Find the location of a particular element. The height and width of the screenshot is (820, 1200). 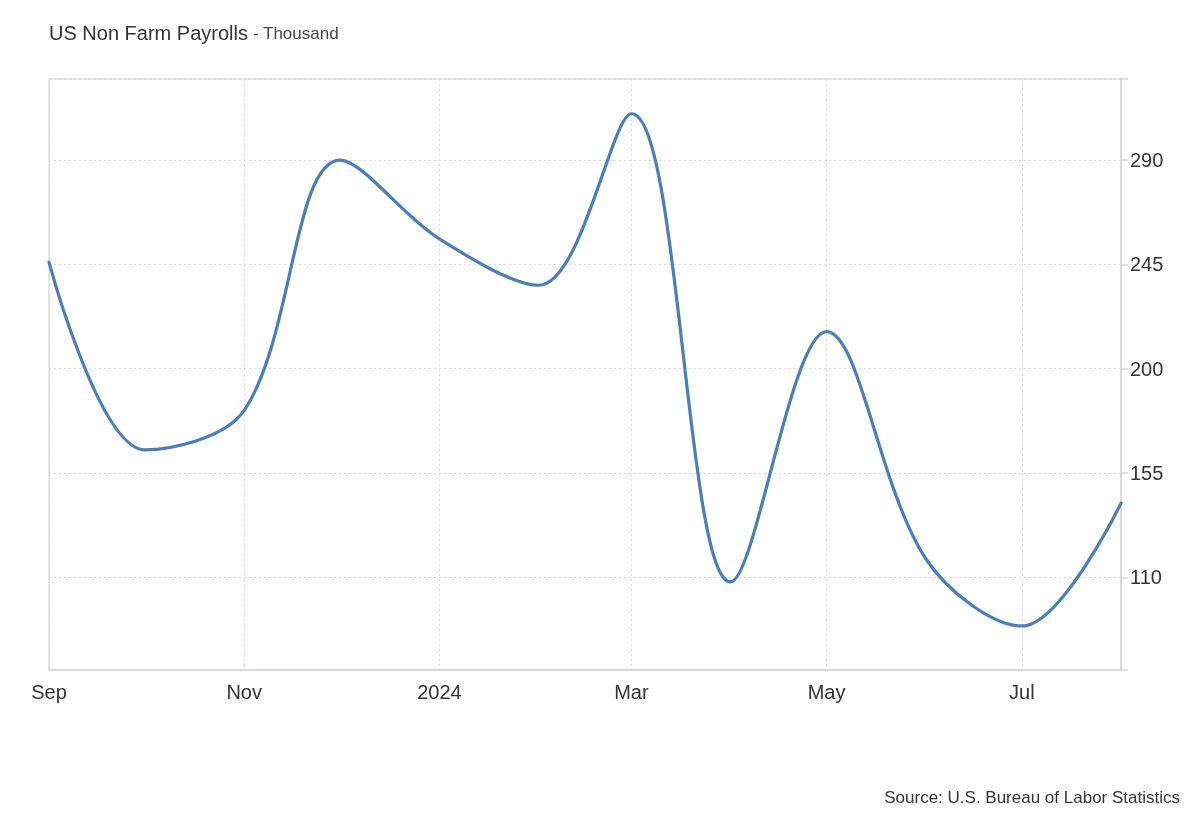

x-tick-label: Mar is located at coordinates (631, 692).